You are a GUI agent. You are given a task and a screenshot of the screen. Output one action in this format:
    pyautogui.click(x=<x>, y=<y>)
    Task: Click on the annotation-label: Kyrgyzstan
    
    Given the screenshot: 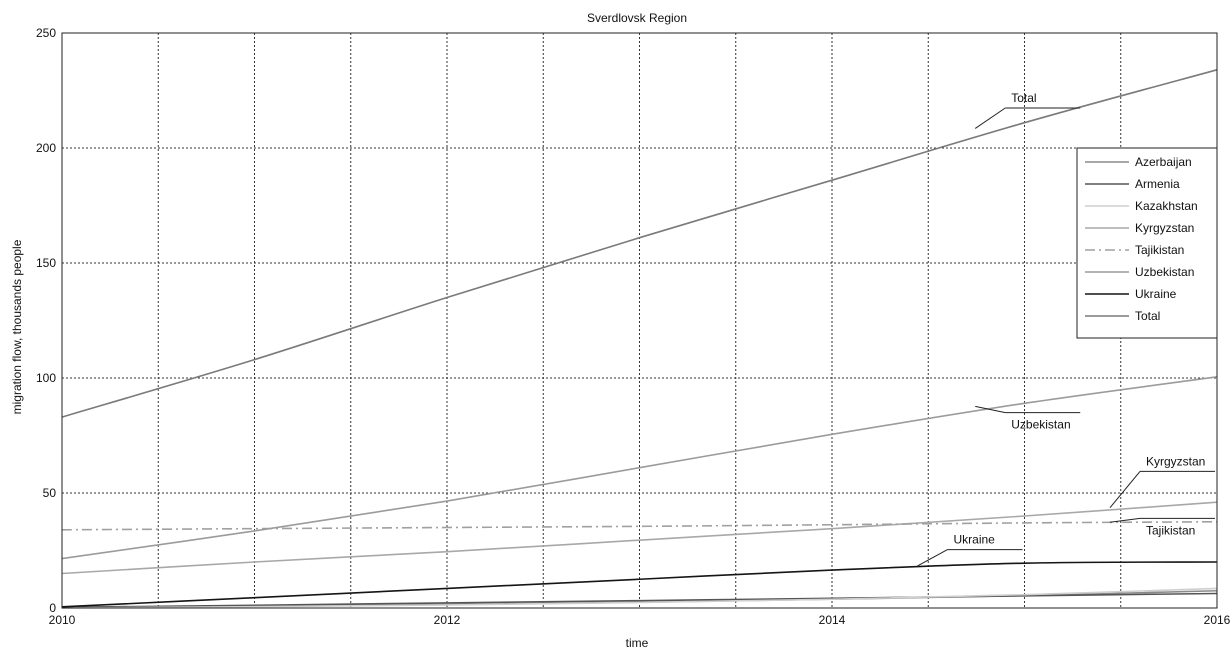 What is the action you would take?
    pyautogui.click(x=1175, y=461)
    